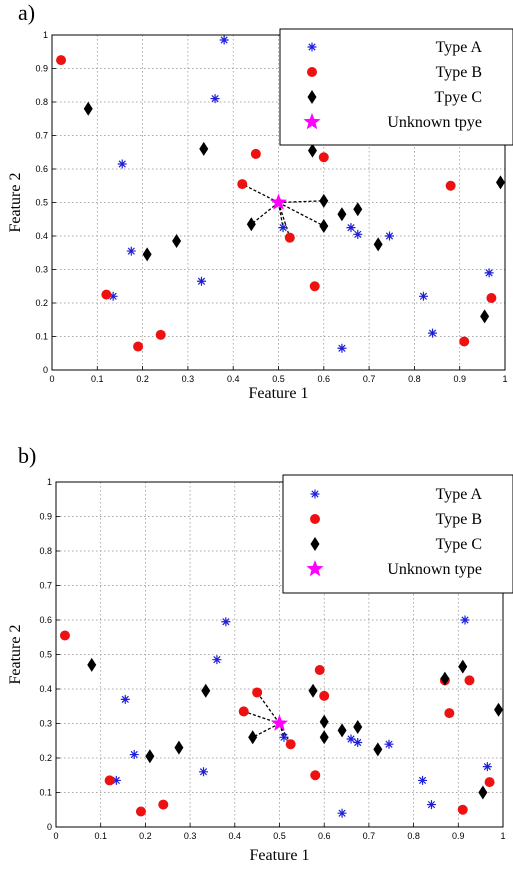  I want to click on legend: Type A Type B Type C Unknown type, so click(397, 534).